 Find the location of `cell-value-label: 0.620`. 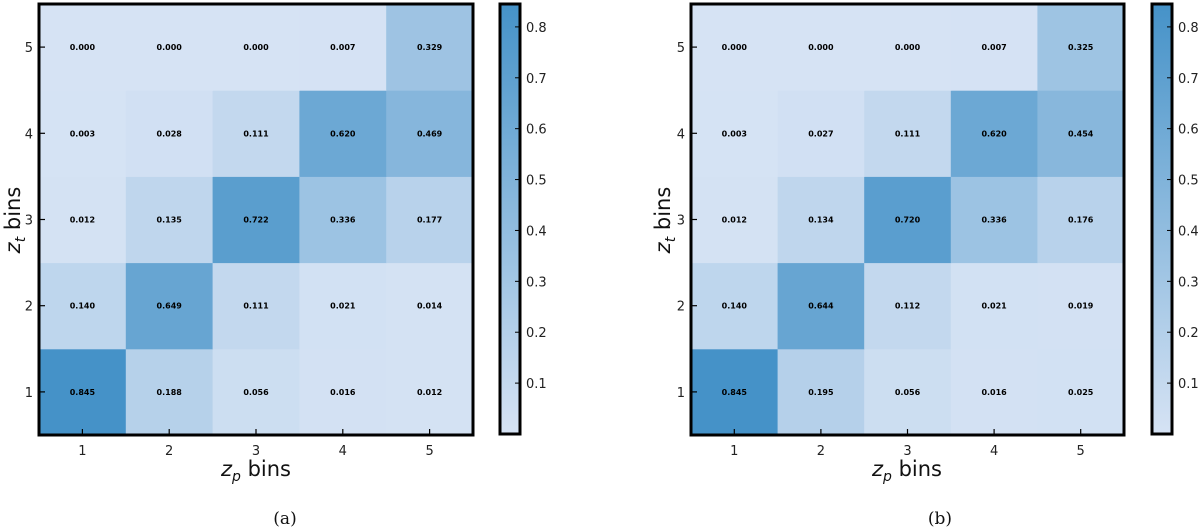

cell-value-label: 0.620 is located at coordinates (994, 133).